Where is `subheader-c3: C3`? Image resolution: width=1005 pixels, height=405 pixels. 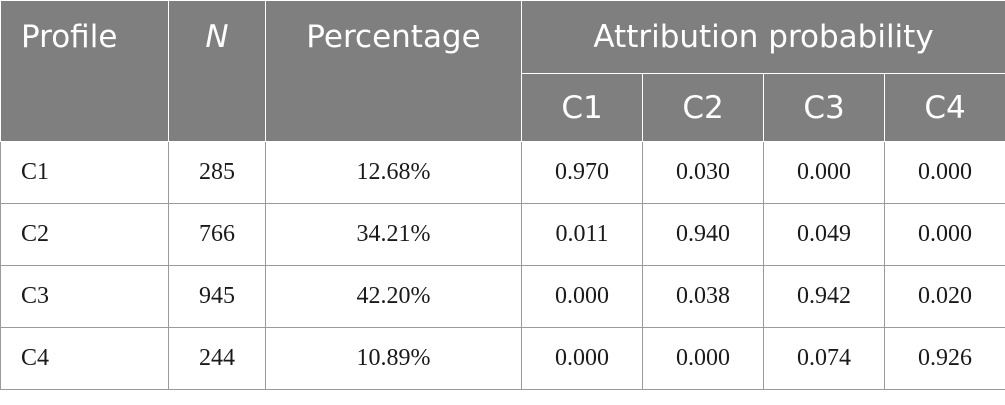 subheader-c3: C3 is located at coordinates (824, 107).